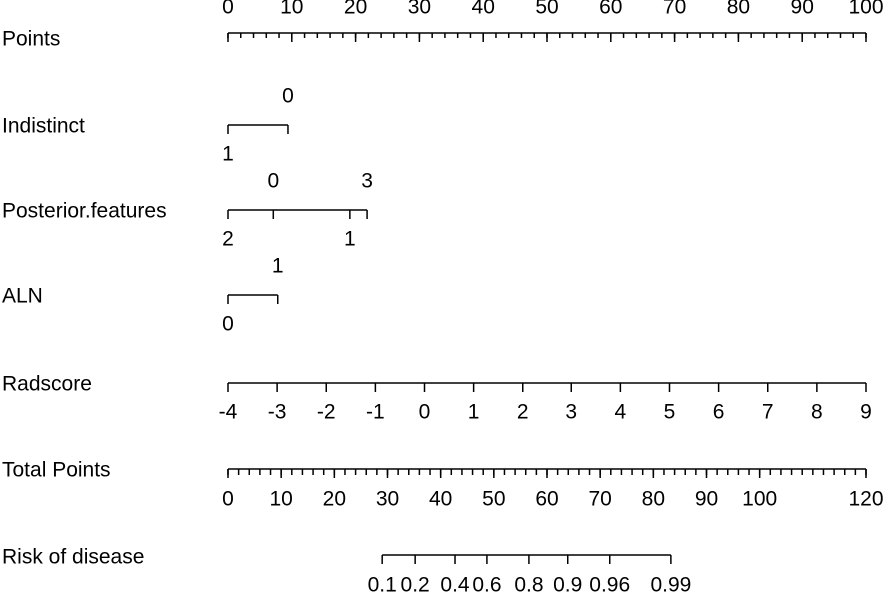  I want to click on level-label: 6, so click(719, 412).